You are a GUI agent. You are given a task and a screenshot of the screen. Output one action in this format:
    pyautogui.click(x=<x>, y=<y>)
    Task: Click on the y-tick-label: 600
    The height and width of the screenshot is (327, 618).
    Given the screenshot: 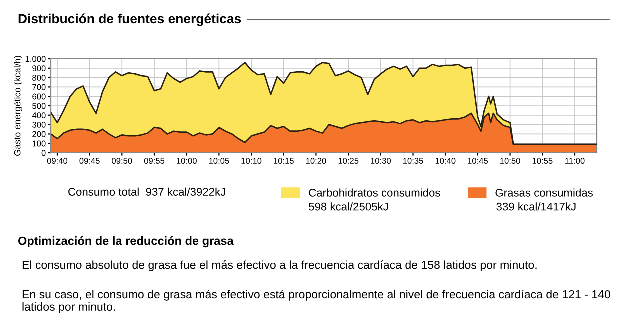 What is the action you would take?
    pyautogui.click(x=39, y=97)
    